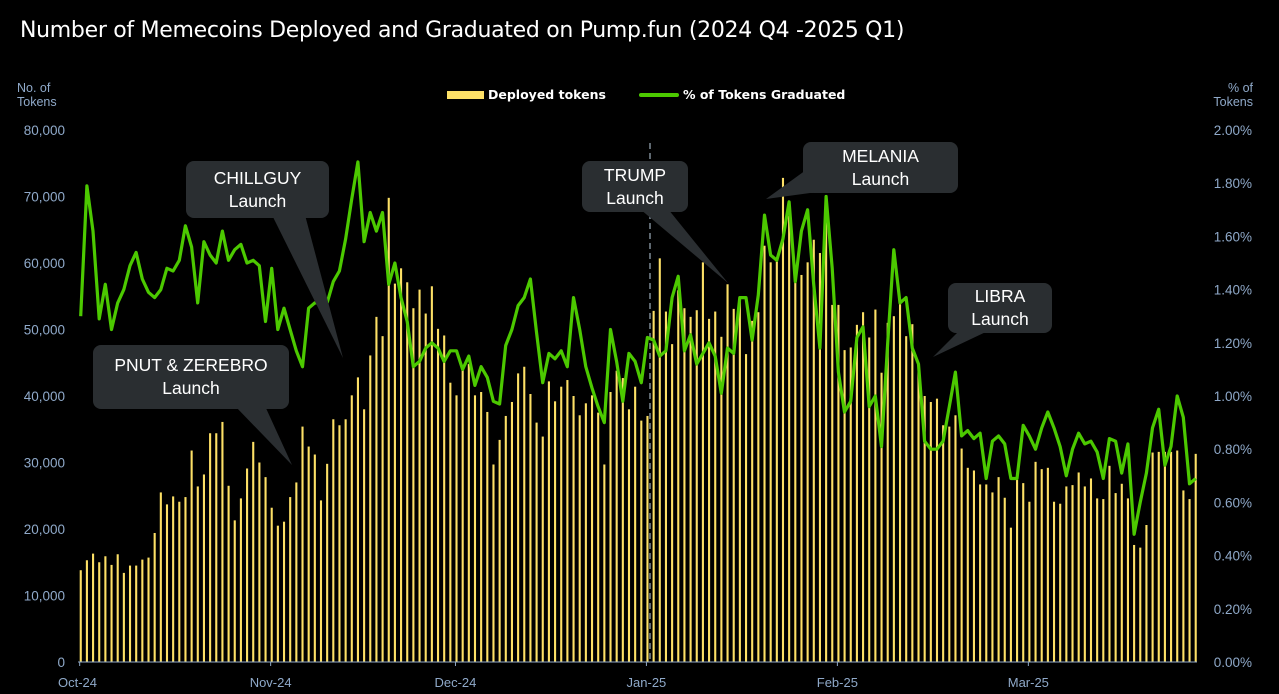 This screenshot has height=694, width=1279. Describe the element at coordinates (465, 94) in the screenshot. I see `legend-swatch-deployed` at that location.